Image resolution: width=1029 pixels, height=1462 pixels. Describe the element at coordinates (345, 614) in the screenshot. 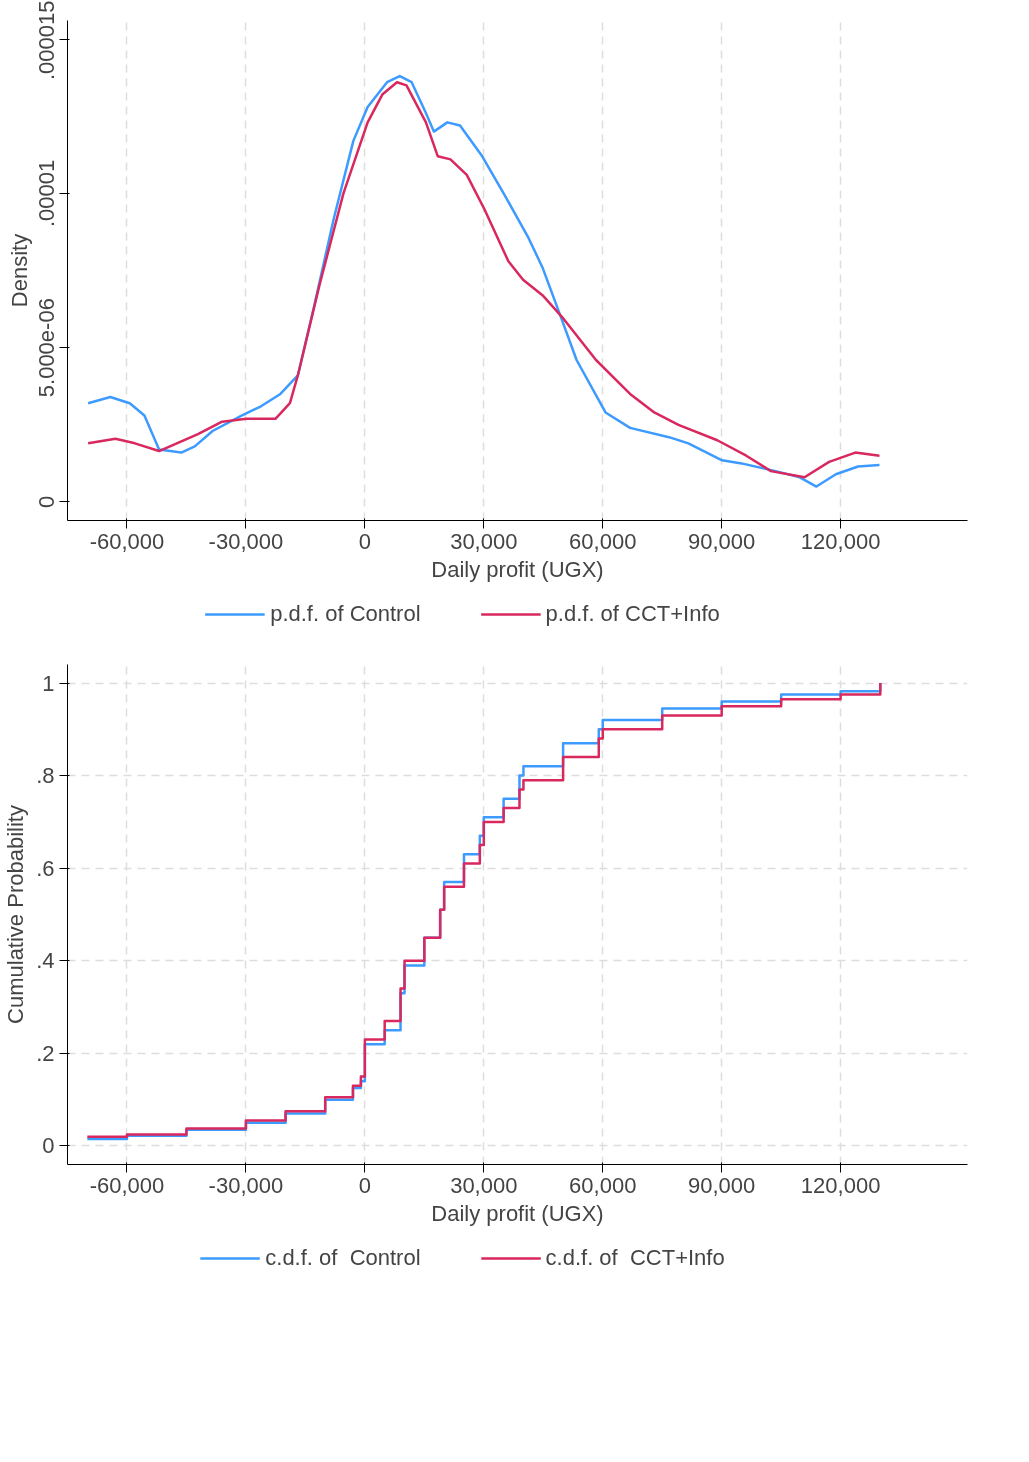

I see `legend-label: p.d.f. of Control` at that location.